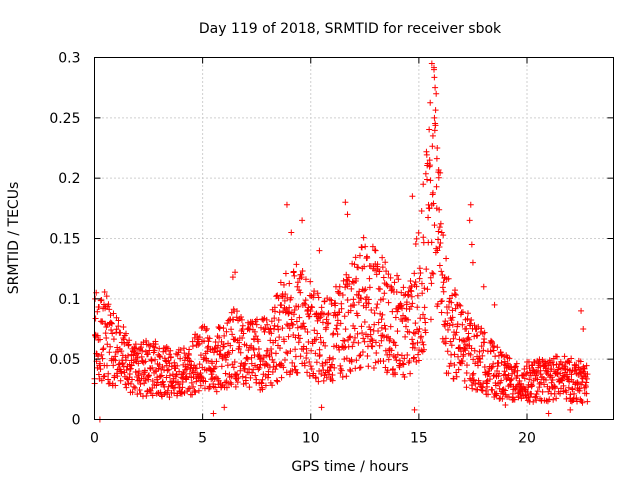  Describe the element at coordinates (64, 360) in the screenshot. I see `y-tick-label: 0.05` at that location.